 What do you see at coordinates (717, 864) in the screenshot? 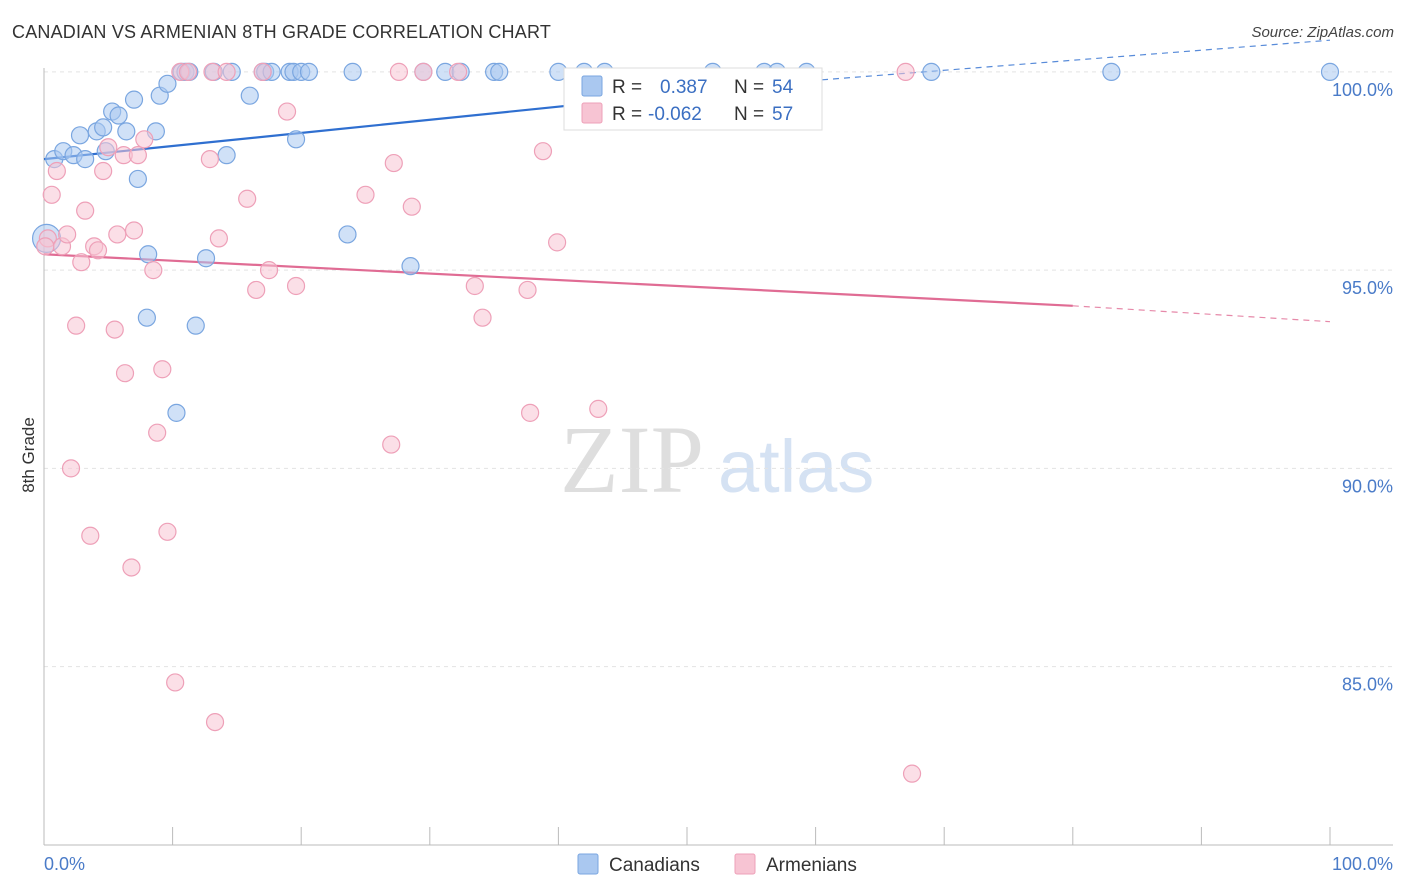
I see `legend: Canadians Armenians` at bounding box center [717, 864].